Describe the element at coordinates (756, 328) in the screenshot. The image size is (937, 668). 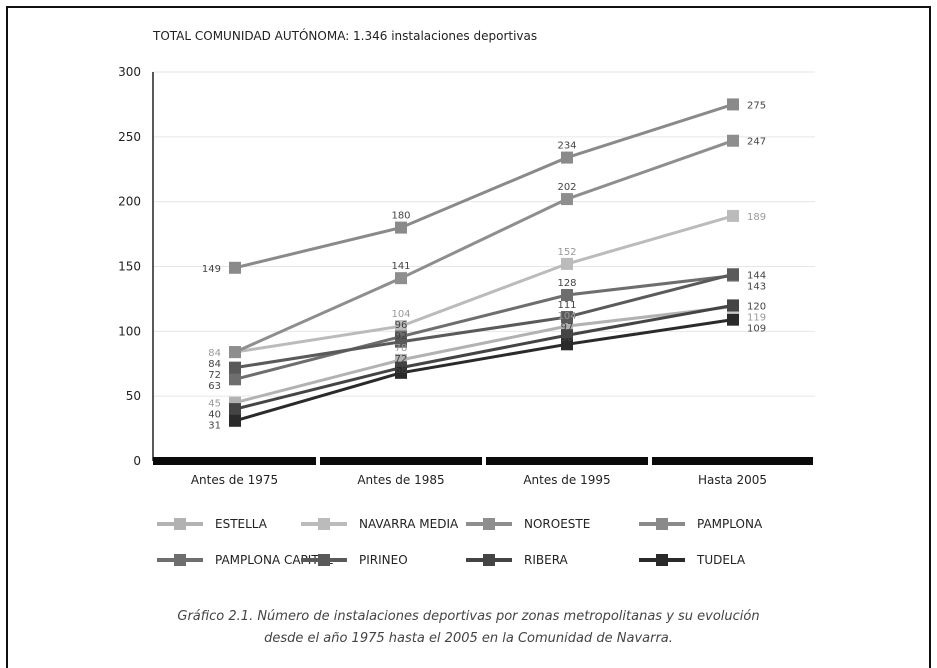
I see `data-label: 109` at that location.